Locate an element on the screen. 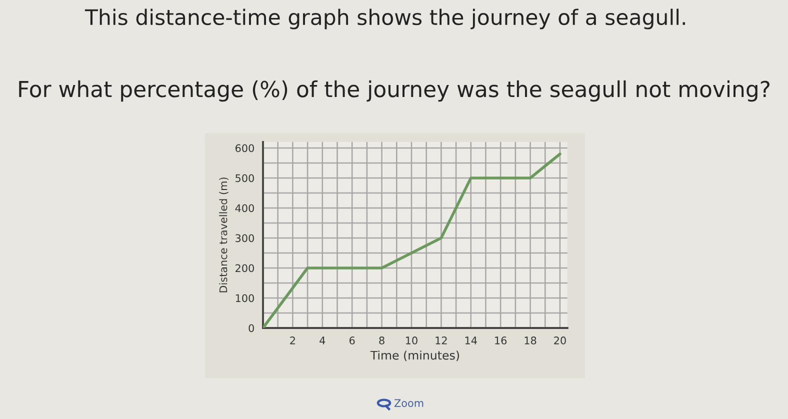 Image resolution: width=788 pixels, height=419 pixels. chart-title: This distance-time graph shows the journey of a seagull. is located at coordinates (384, 19).